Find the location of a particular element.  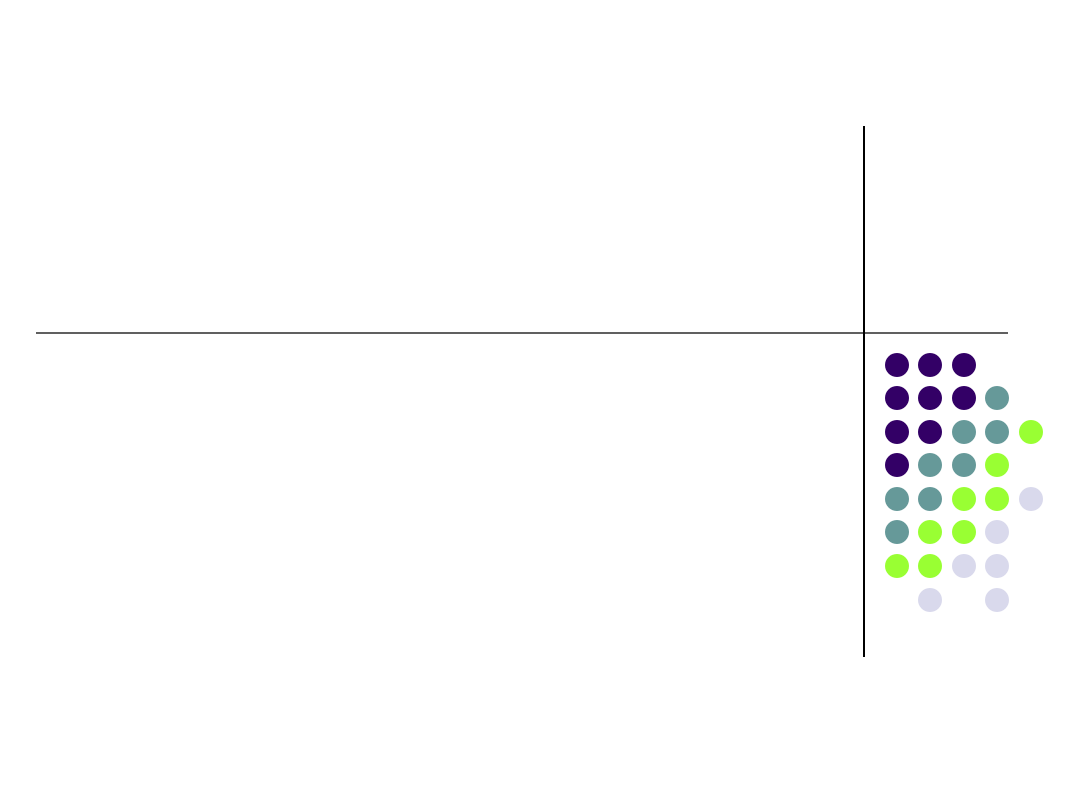

dot-pattern is located at coordinates (964, 482).